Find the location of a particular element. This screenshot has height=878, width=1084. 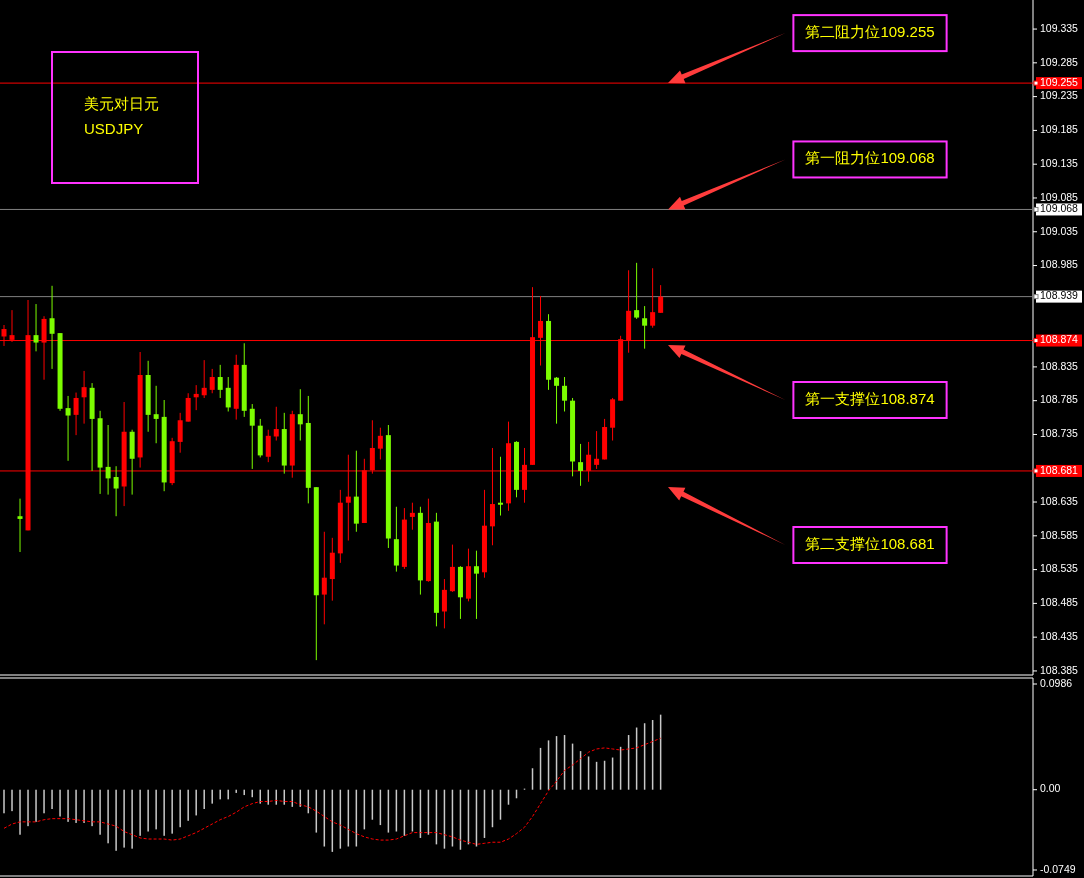

annotation: 第一阻力位109.068 is located at coordinates (870, 158).